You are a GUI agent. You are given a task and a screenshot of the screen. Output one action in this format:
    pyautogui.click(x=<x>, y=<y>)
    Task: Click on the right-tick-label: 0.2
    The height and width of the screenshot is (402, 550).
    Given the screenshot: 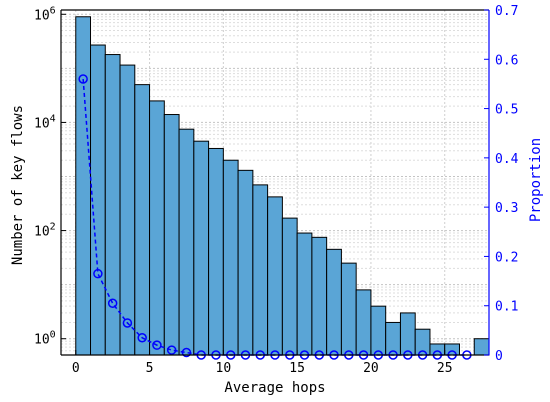 What is the action you would take?
    pyautogui.click(x=506, y=257)
    